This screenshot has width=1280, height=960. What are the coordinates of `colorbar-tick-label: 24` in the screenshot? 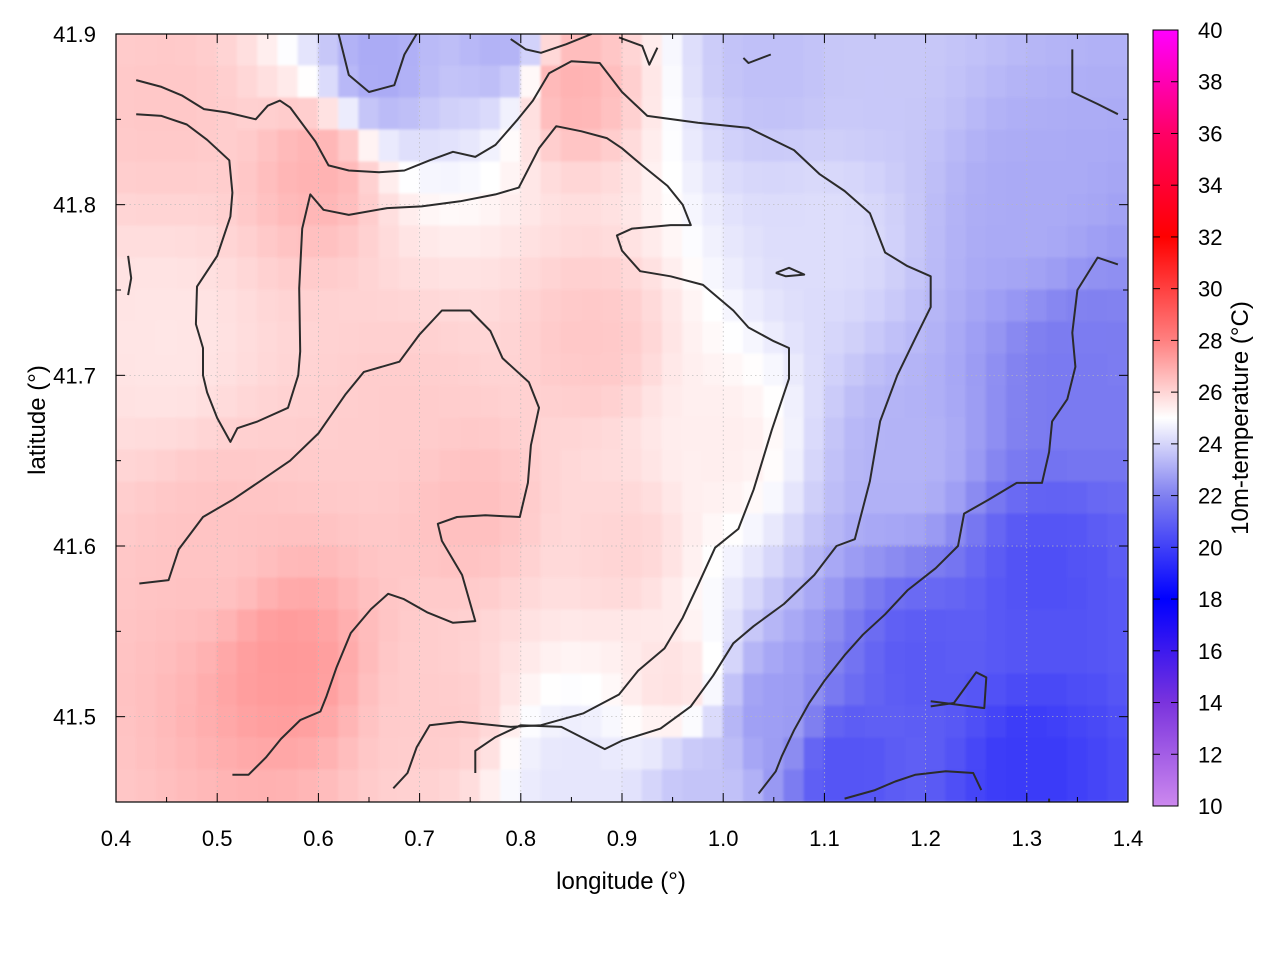 It's located at (1210, 444).